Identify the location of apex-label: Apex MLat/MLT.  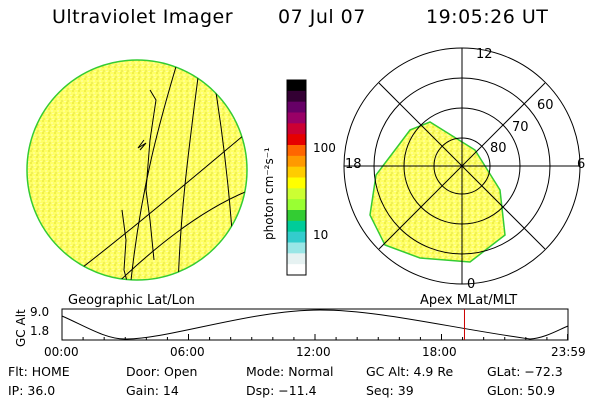
(469, 300).